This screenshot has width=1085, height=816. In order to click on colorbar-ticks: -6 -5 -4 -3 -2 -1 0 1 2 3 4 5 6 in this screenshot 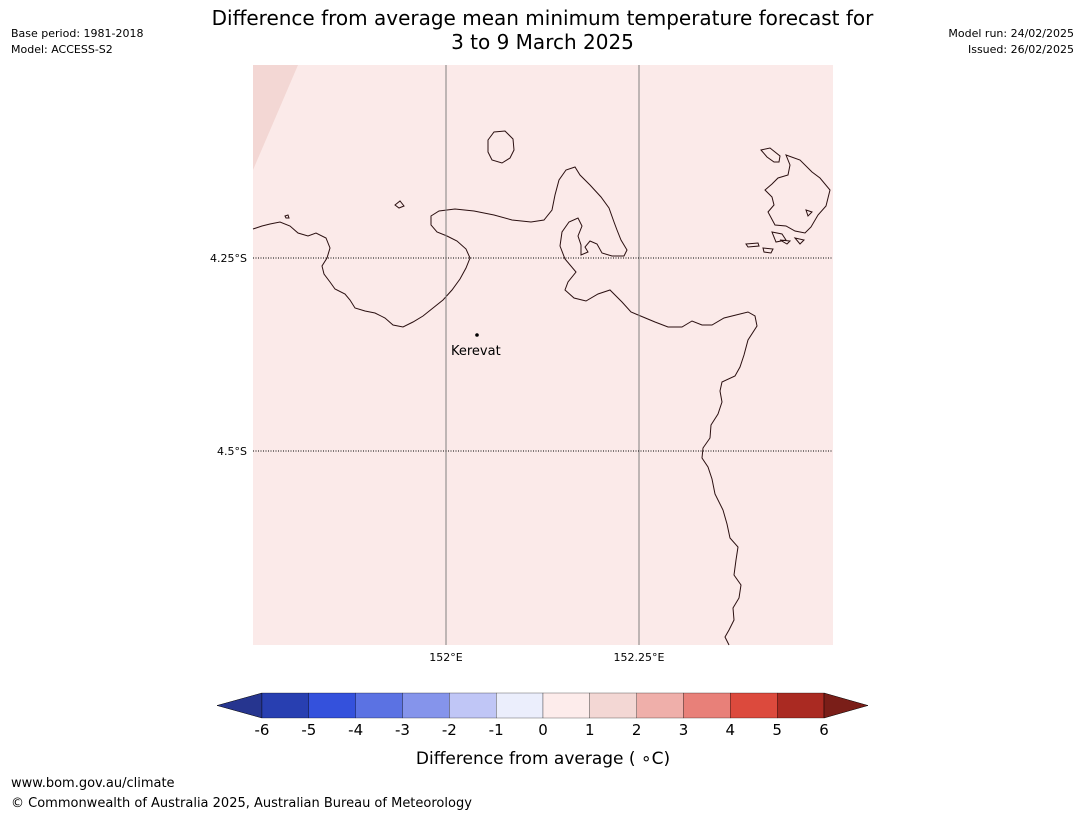, I will do `click(542, 730)`.